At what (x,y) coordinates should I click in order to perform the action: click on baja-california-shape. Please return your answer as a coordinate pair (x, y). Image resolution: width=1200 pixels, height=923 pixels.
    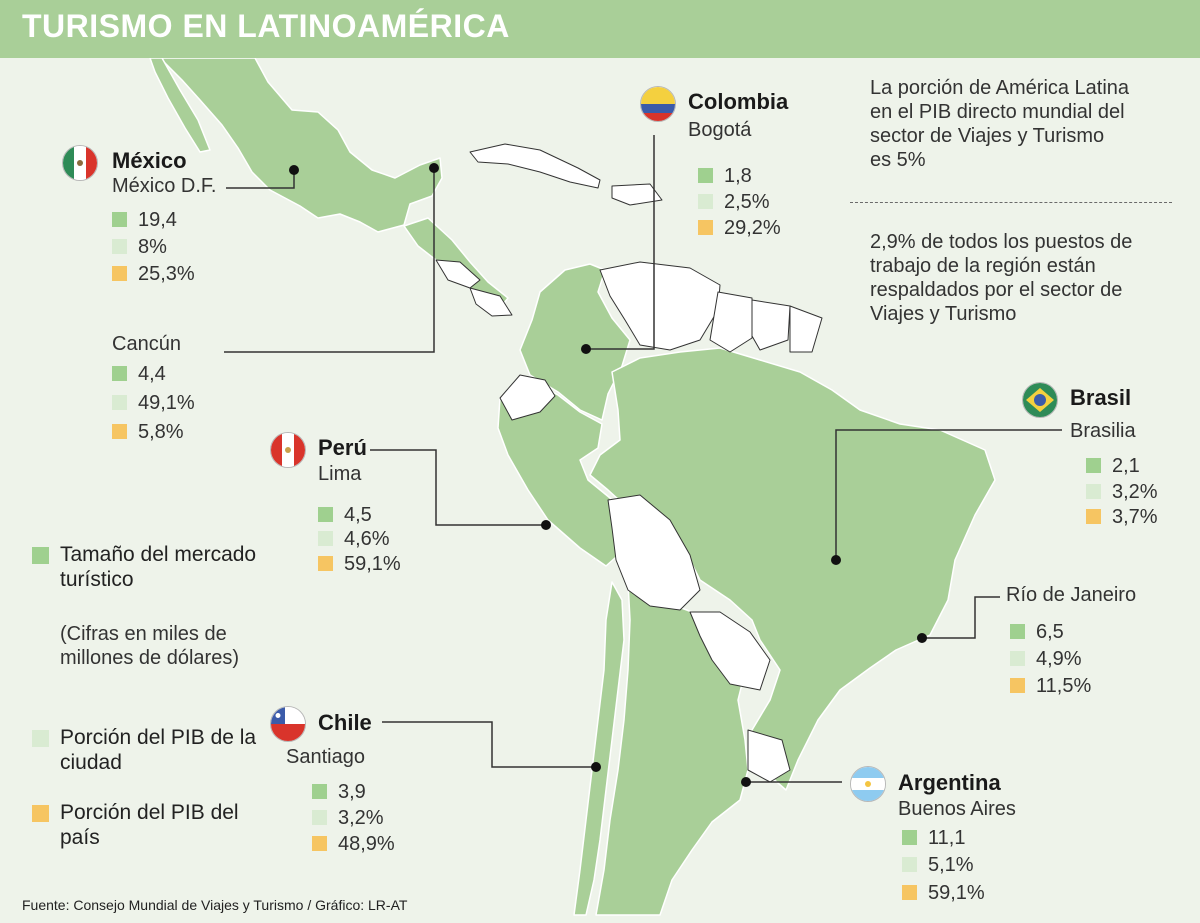
    Looking at the image, I should click on (180, 105).